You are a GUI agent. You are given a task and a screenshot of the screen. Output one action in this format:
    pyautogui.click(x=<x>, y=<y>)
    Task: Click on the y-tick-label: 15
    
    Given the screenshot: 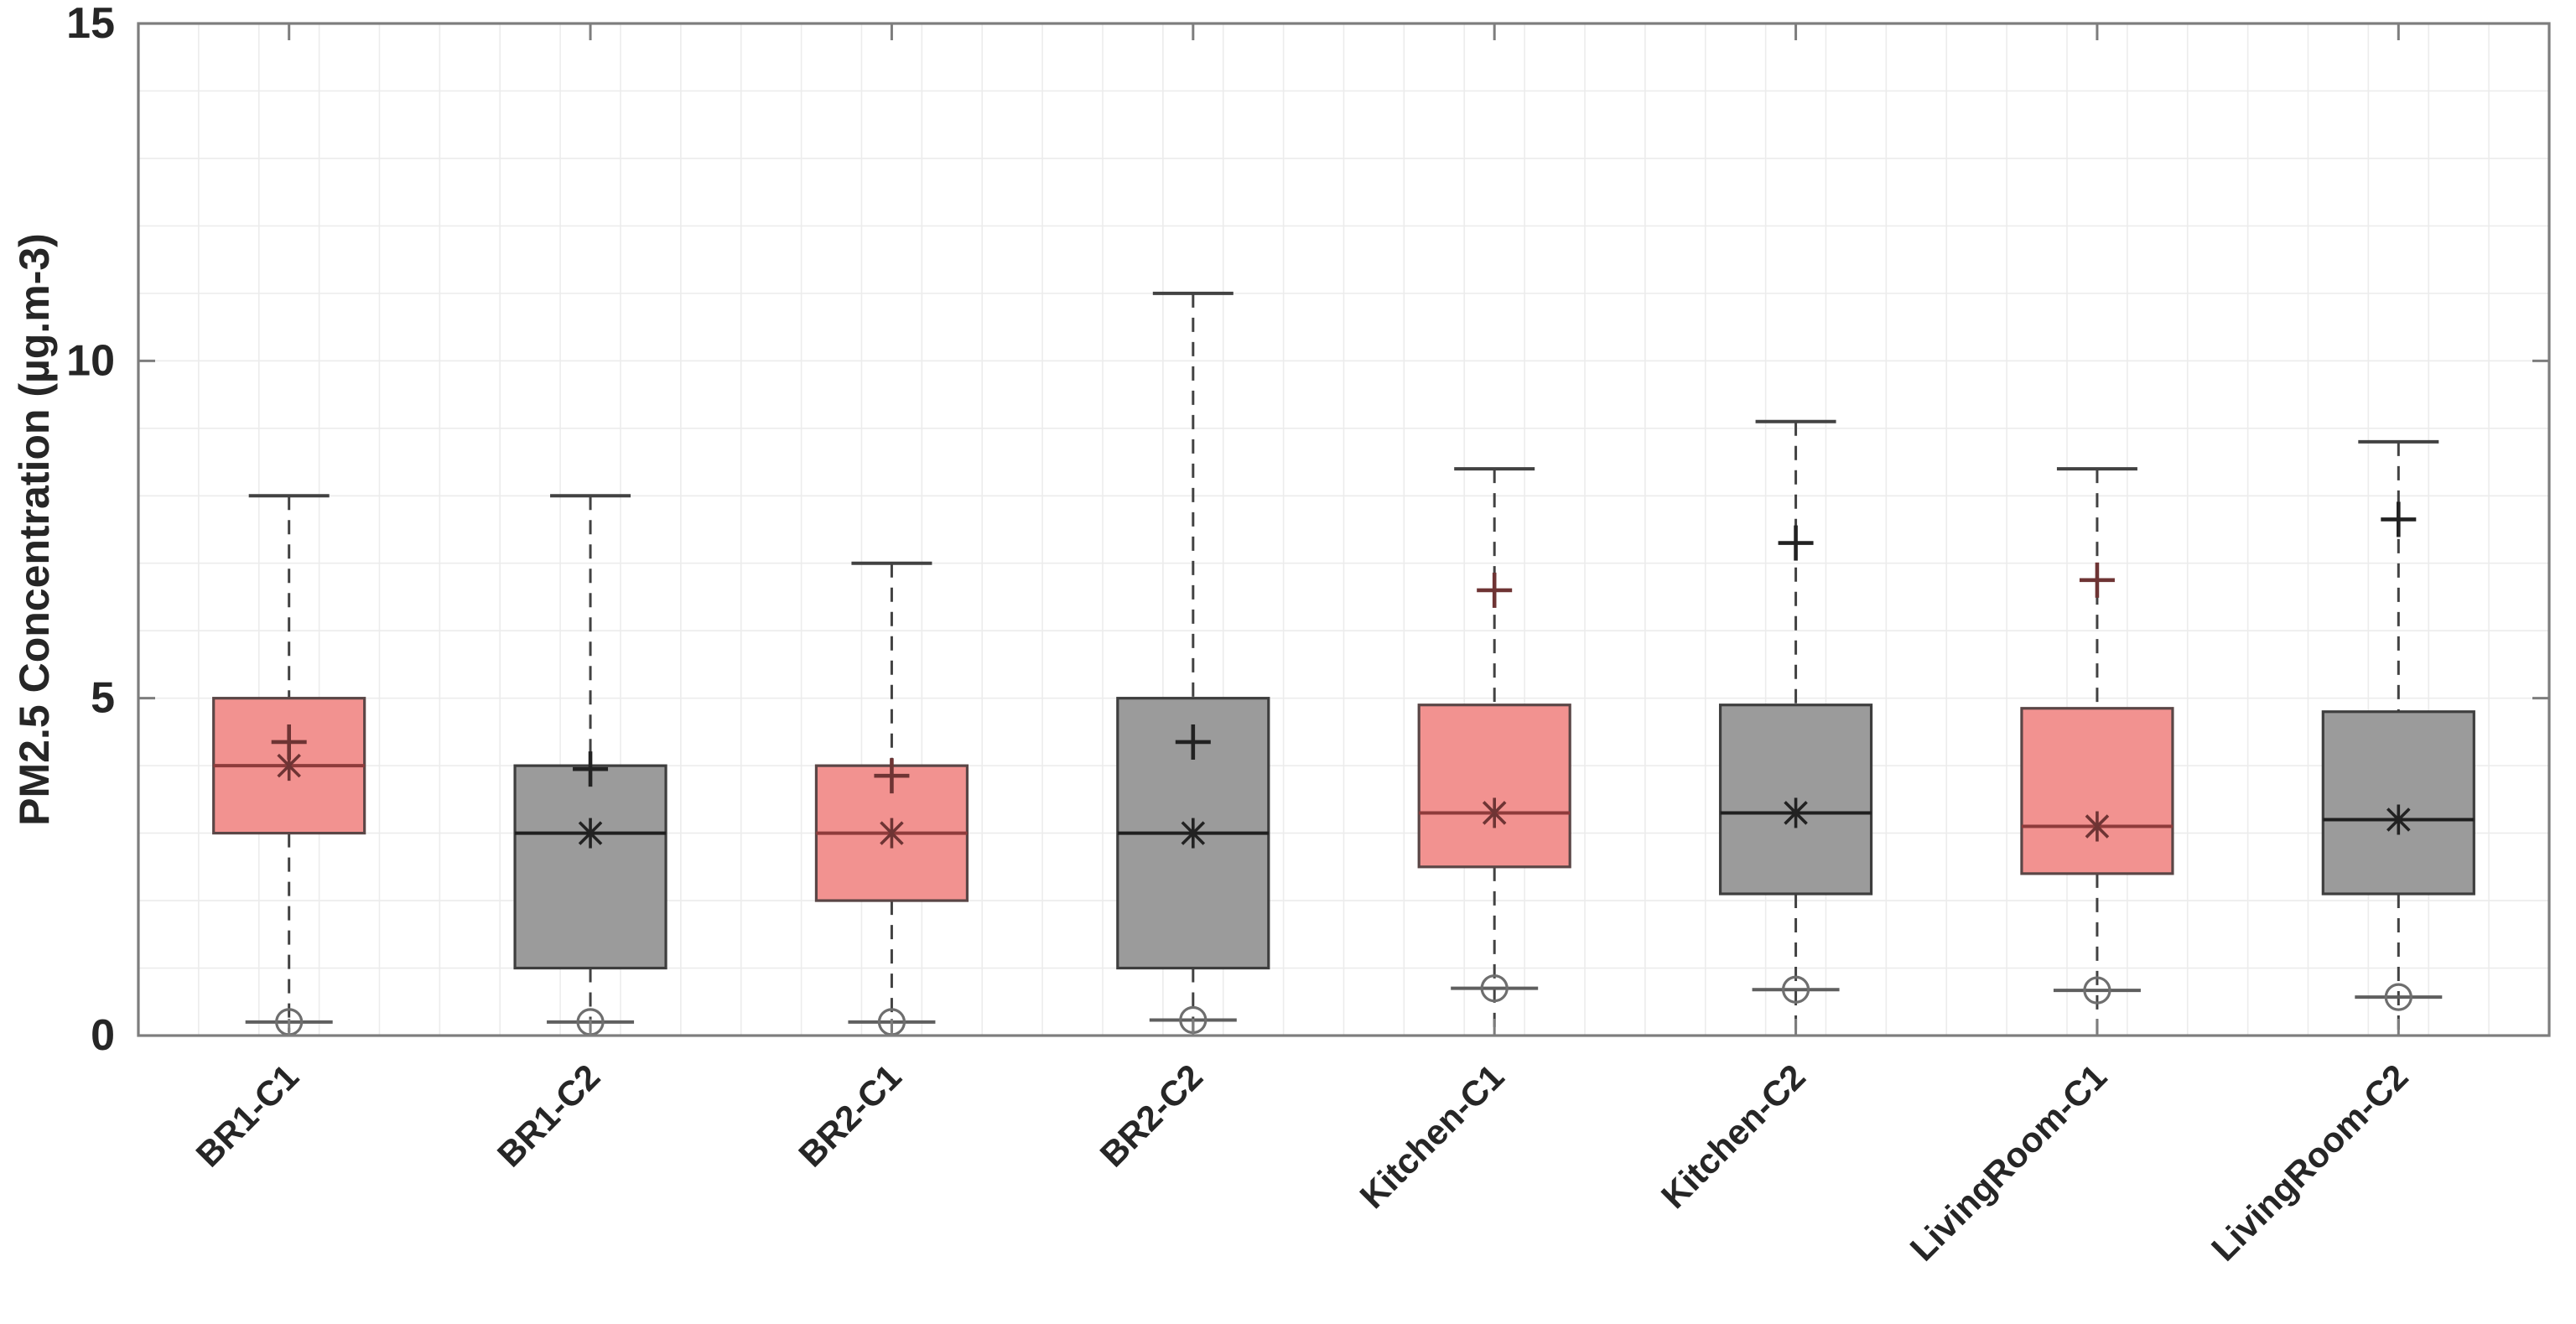 What is the action you would take?
    pyautogui.click(x=90, y=24)
    